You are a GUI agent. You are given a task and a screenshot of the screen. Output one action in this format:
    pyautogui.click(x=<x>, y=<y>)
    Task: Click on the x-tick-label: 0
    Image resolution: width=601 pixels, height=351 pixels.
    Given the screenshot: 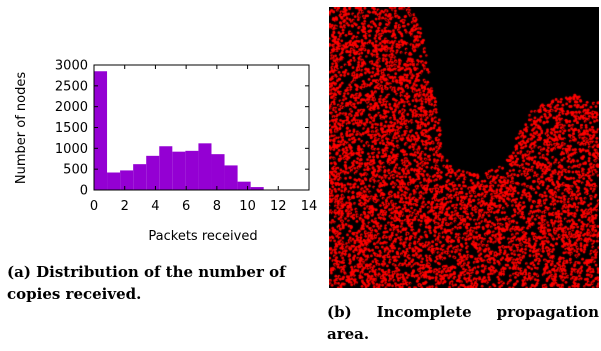 What is the action you would take?
    pyautogui.click(x=94, y=206)
    